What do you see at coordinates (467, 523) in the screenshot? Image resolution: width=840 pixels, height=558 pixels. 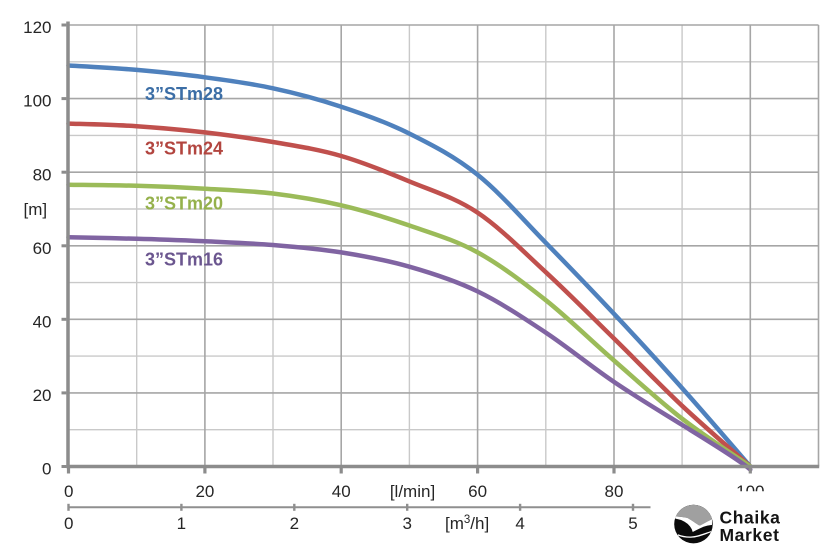 I see `svg-text: [m3/h]` at bounding box center [467, 523].